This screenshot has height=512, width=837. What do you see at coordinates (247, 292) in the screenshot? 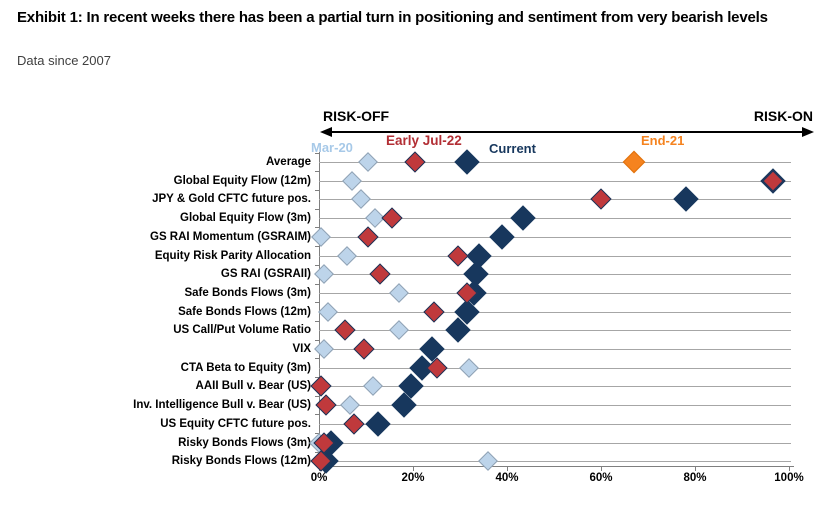
I see `category-label: Safe Bonds Flows (3m)` at bounding box center [247, 292].